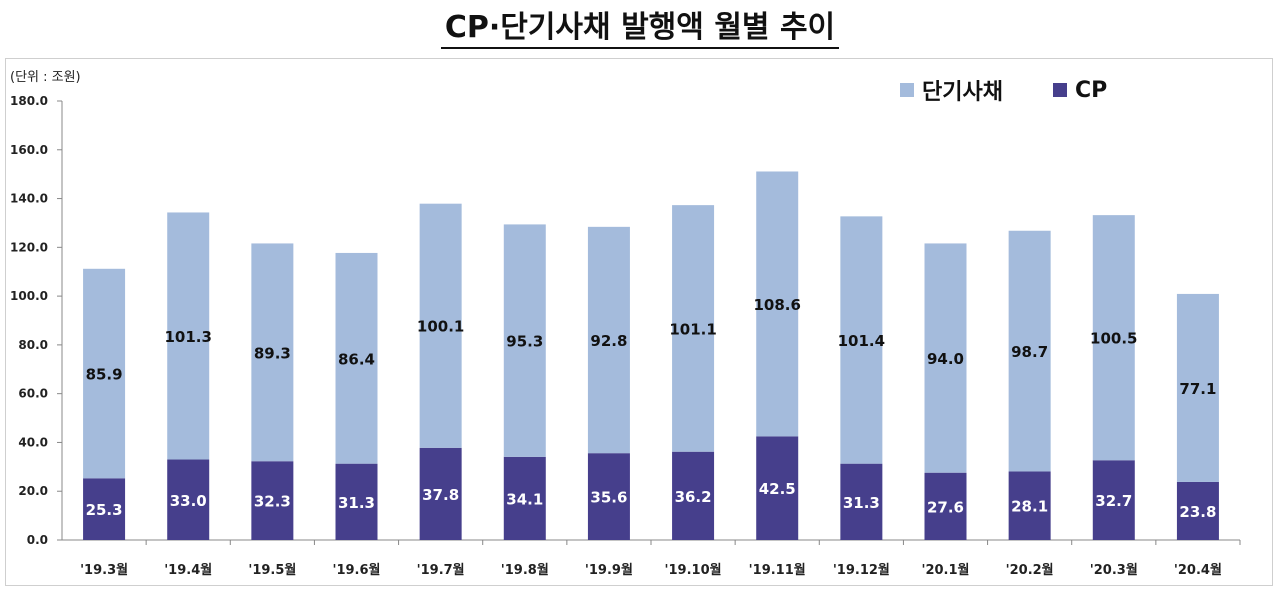  What do you see at coordinates (33, 491) in the screenshot?
I see `y-tick-label: 20.0` at bounding box center [33, 491].